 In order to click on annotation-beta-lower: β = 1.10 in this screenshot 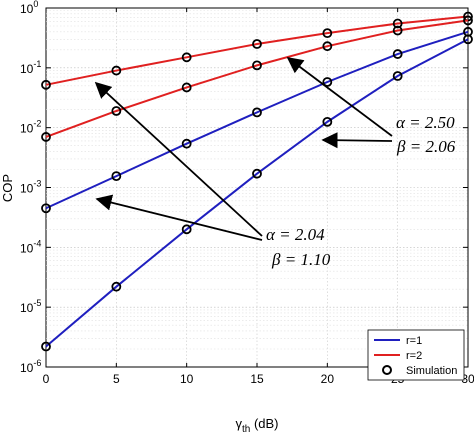, I will do `click(301, 259)`.